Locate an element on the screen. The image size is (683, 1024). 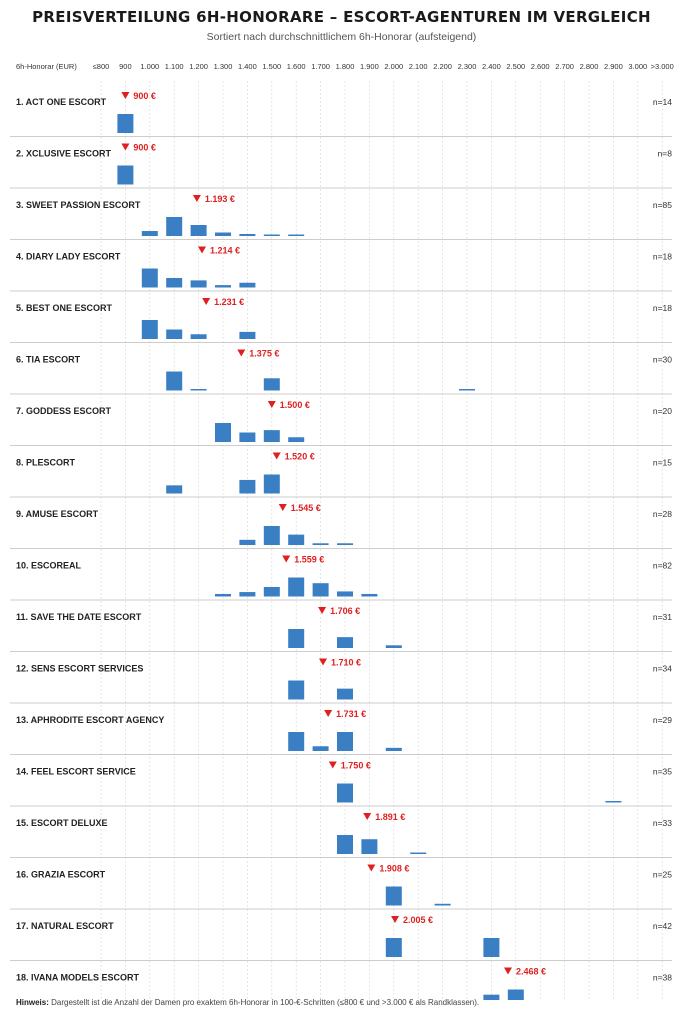
x-tick-label: 2.400 is located at coordinates (491, 66).